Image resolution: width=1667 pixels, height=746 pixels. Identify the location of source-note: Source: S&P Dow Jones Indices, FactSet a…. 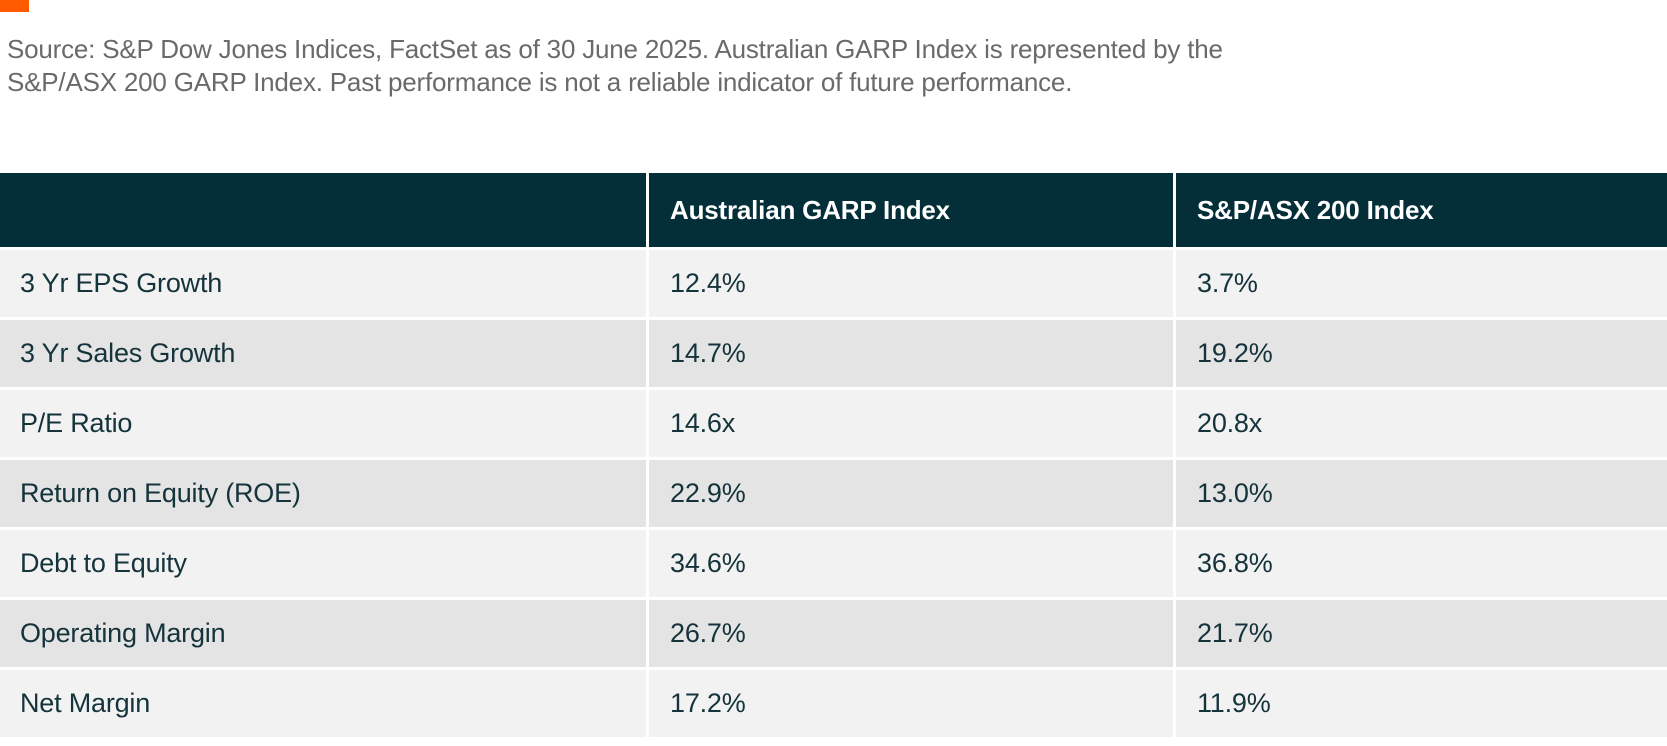
(615, 66).